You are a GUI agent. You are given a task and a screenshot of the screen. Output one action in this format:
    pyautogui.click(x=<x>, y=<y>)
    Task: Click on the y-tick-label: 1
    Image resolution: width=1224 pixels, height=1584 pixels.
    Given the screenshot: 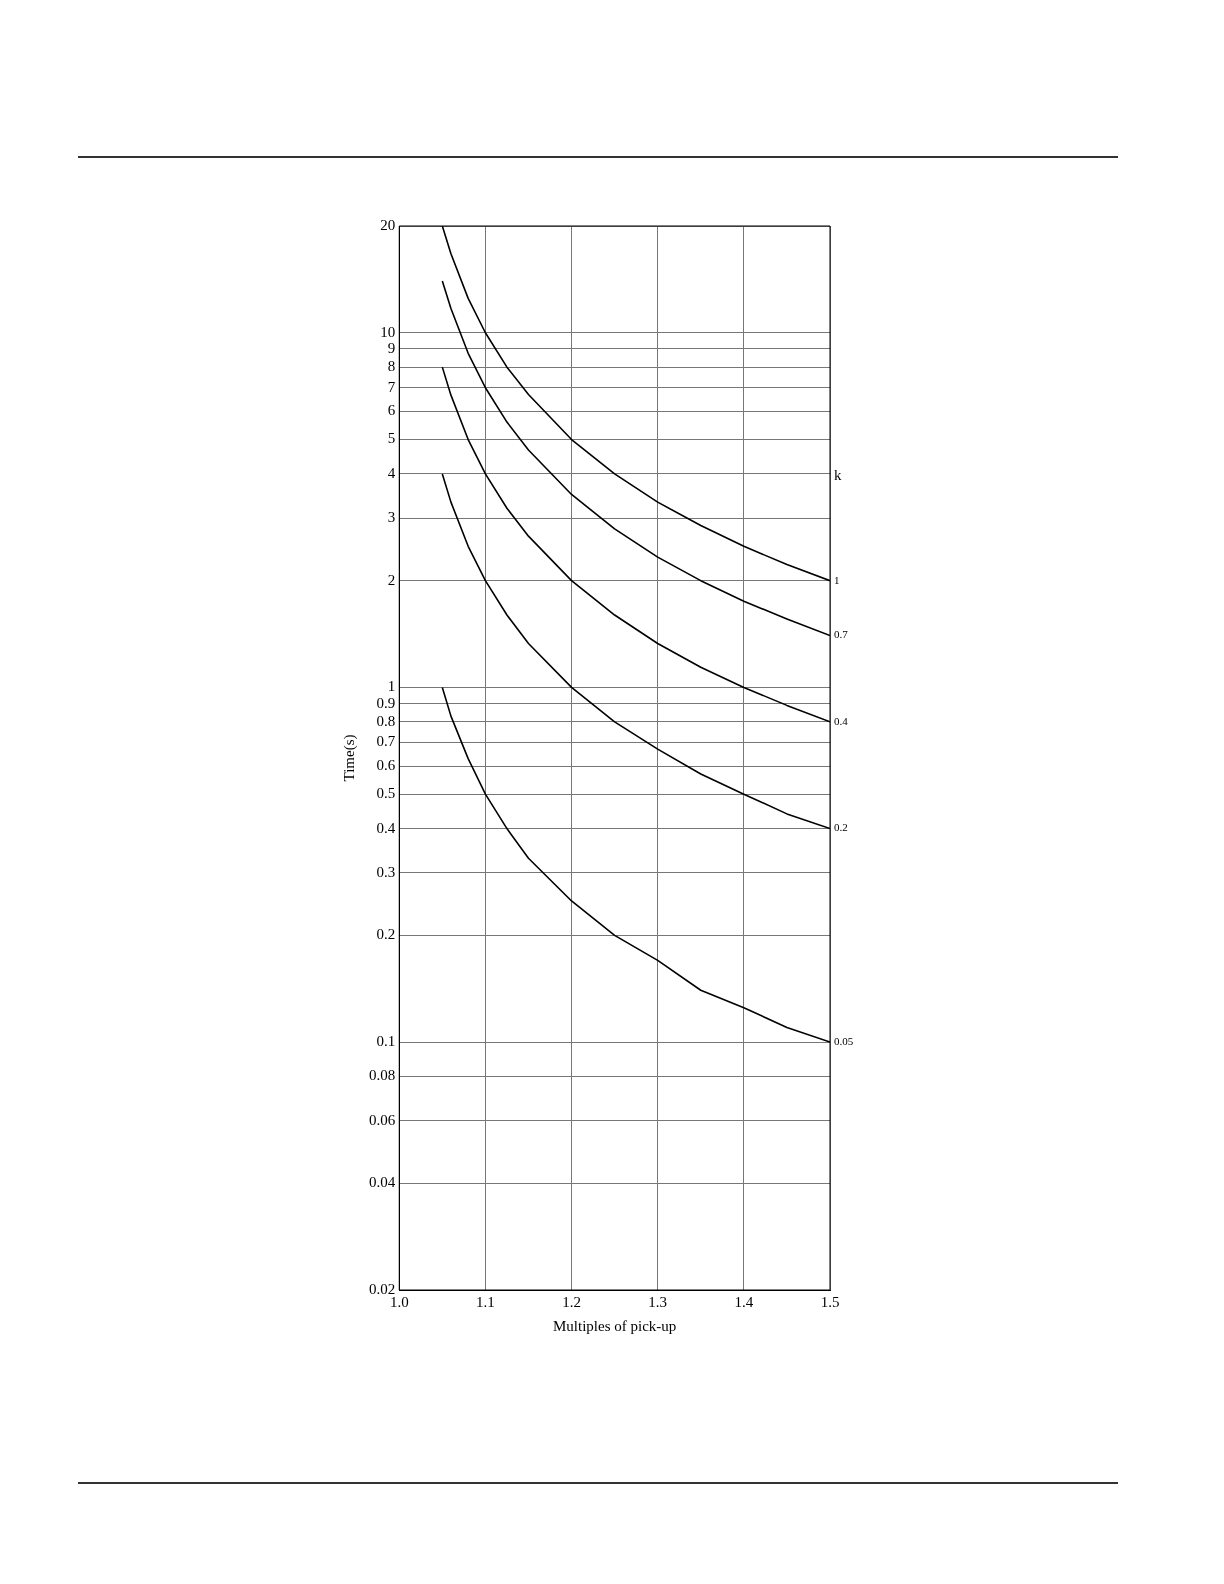 What is the action you would take?
    pyautogui.click(x=391, y=686)
    